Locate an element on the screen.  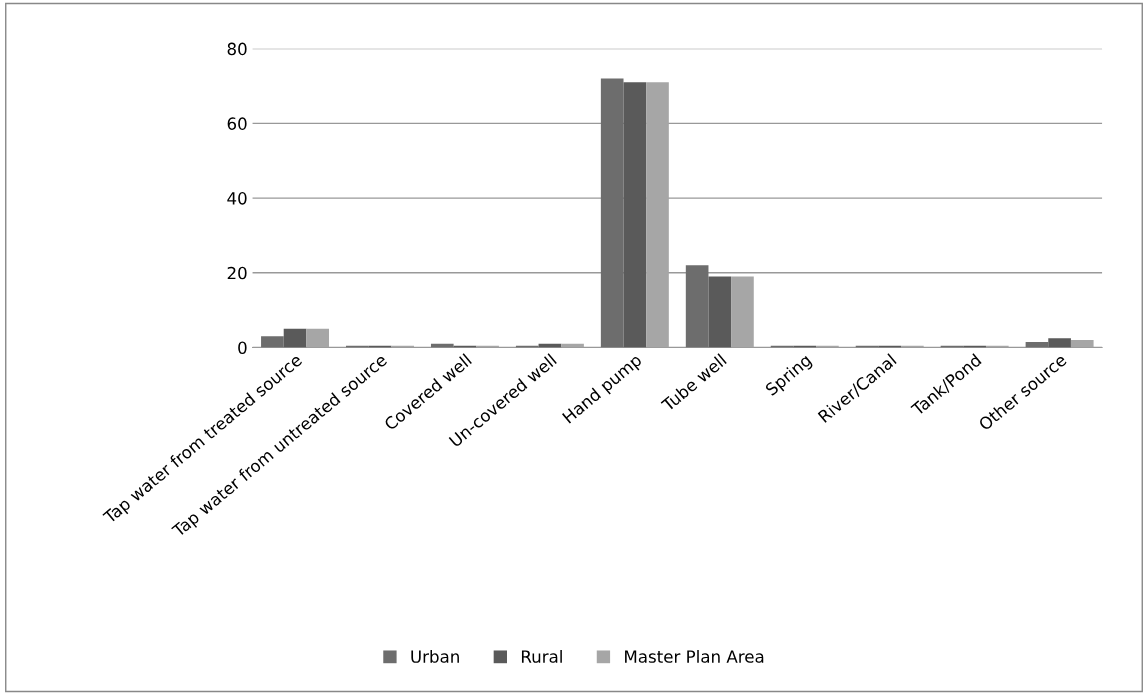
y-tick-label: 40 is located at coordinates (237, 198).